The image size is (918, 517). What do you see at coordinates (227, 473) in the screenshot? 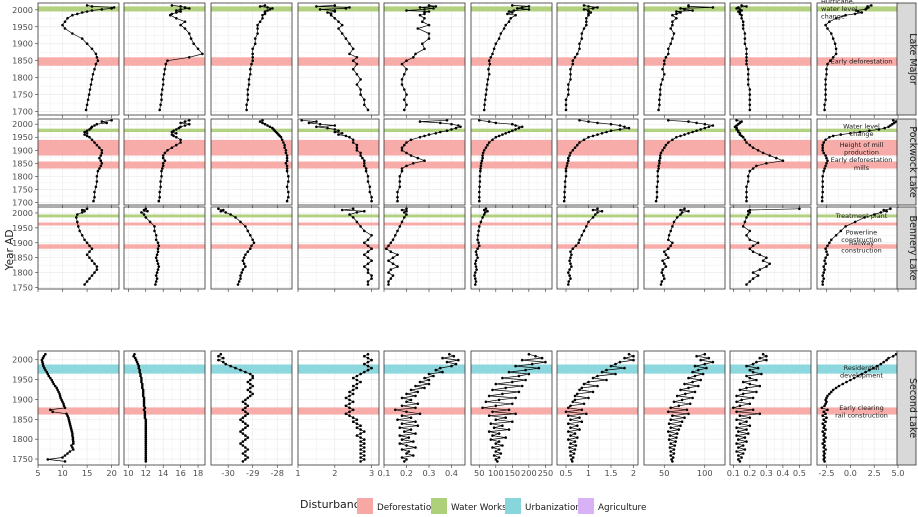
I see `x-tick-label: -30` at bounding box center [227, 473].